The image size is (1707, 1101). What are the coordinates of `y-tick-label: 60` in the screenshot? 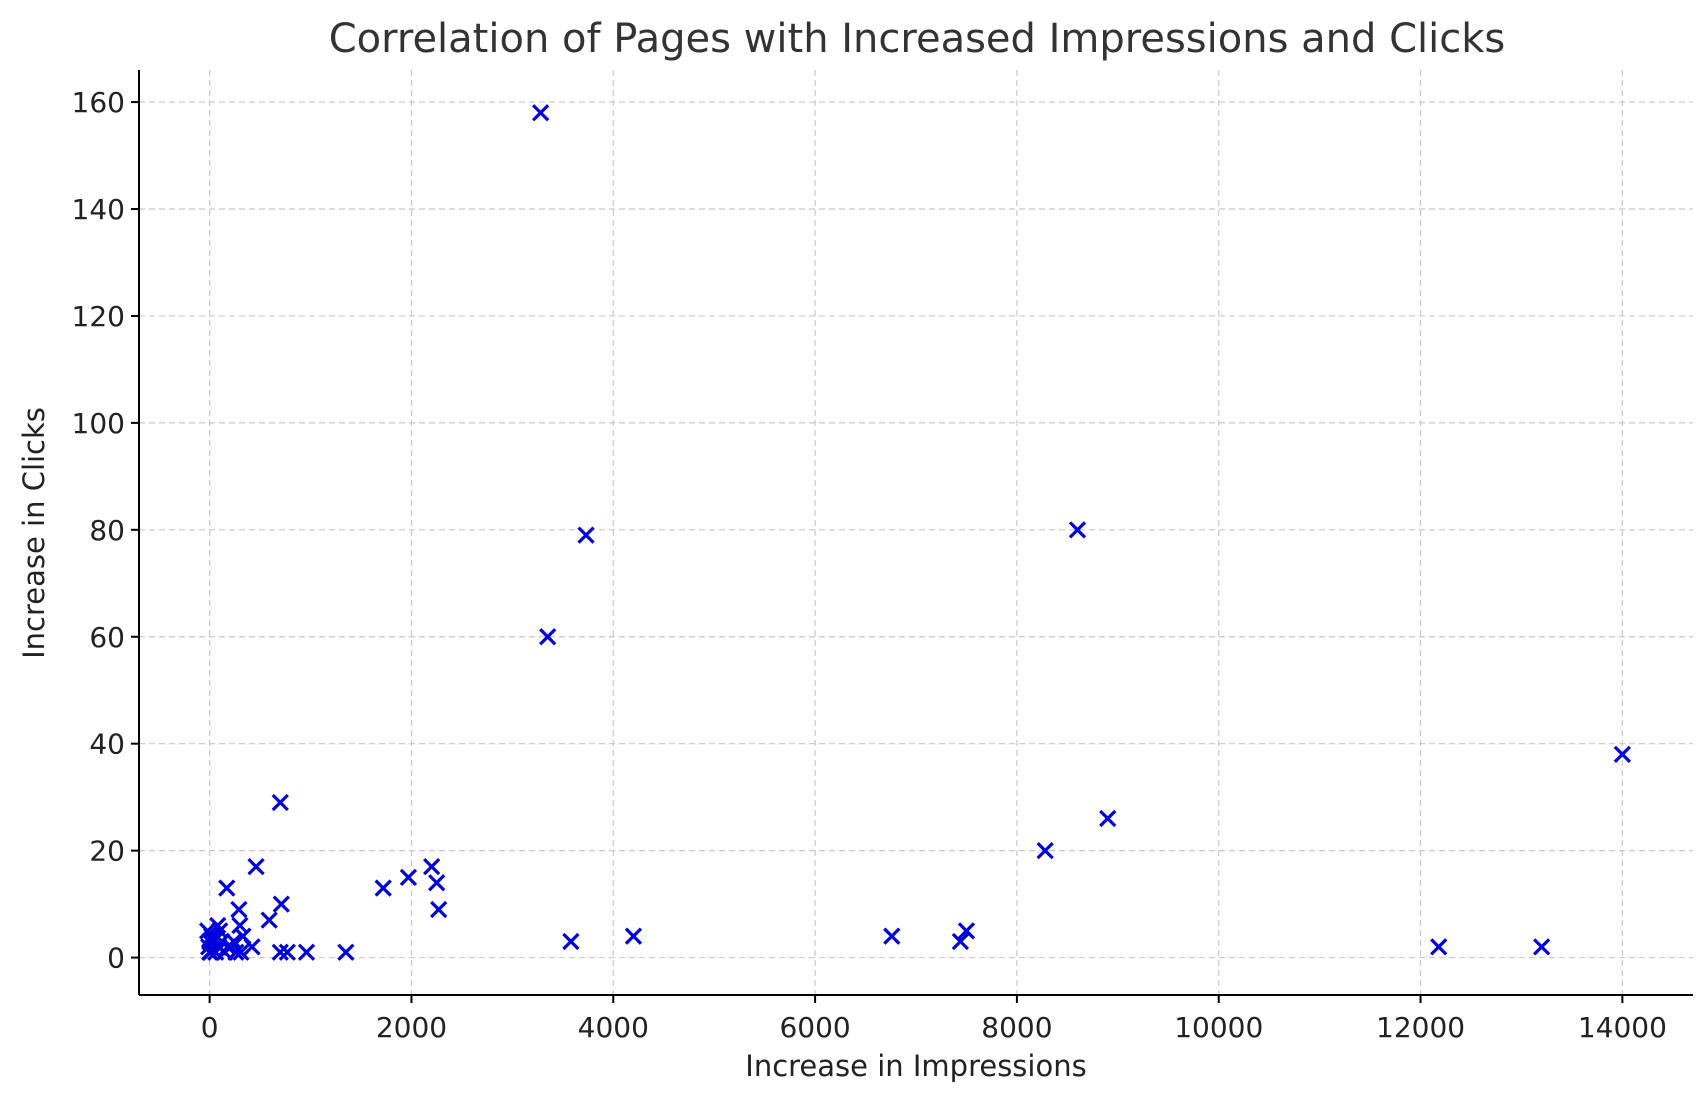 It's located at (107, 637).